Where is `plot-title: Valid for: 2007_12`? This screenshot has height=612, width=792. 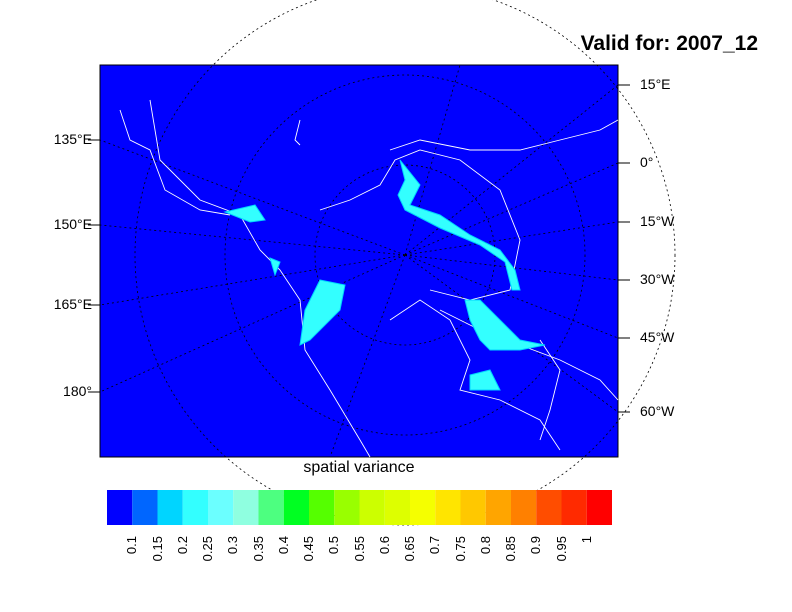
plot-title: Valid for: 2007_12 is located at coordinates (669, 43).